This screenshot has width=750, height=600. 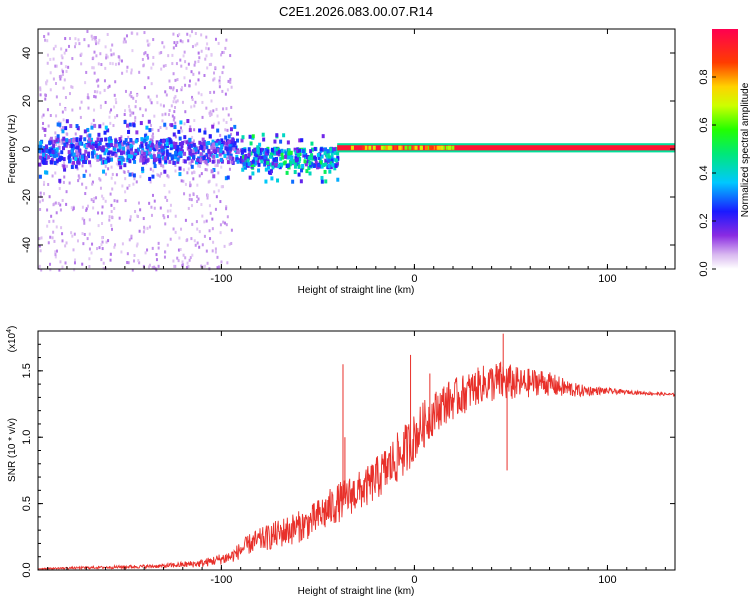 What do you see at coordinates (12, 342) in the screenshot?
I see `snr-scale-prefix: (x10` at bounding box center [12, 342].